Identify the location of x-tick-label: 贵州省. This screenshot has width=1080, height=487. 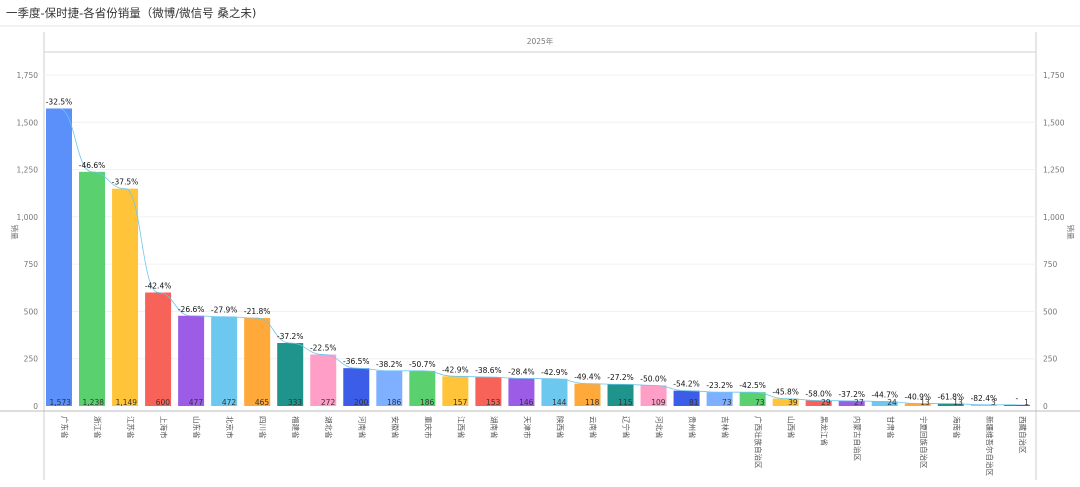
(693, 427).